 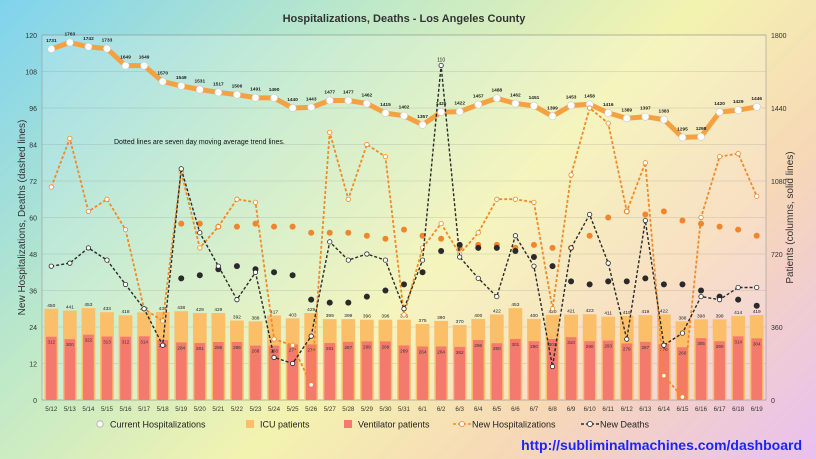 What do you see at coordinates (88, 409) in the screenshot?
I see `x-tick-label: 5/14` at bounding box center [88, 409].